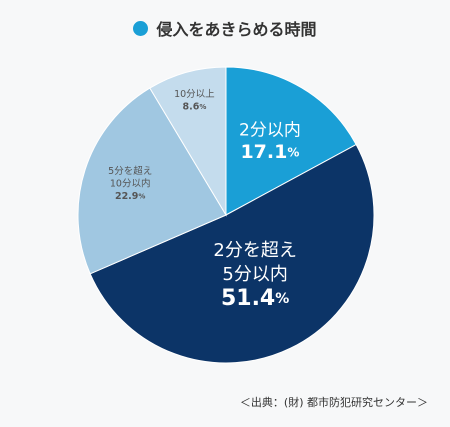 The image size is (450, 427). Describe the element at coordinates (254, 274) in the screenshot. I see `slice-label: 5分以内` at that location.